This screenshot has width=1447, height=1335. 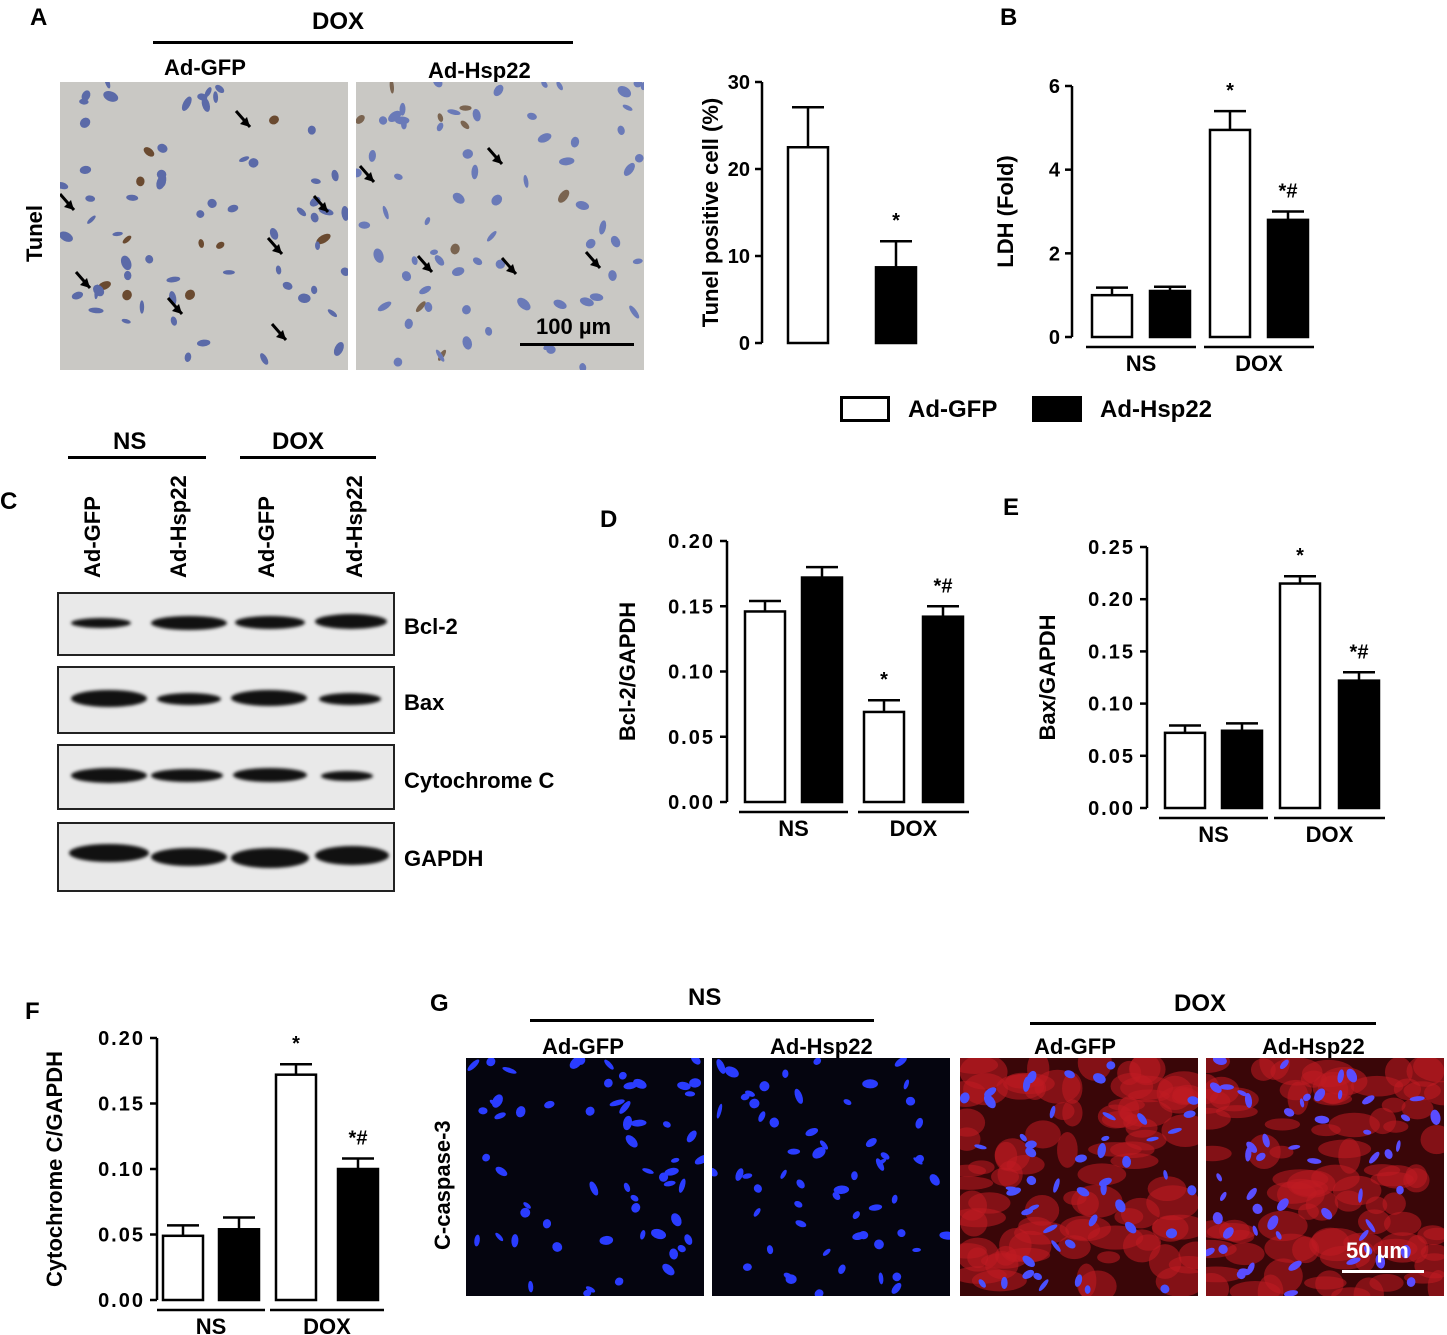 I want to click on fluor-image-dox-ad-hsp22, so click(x=1325, y=1177).